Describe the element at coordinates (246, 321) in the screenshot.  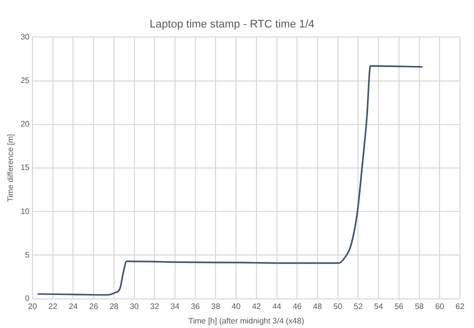
I see `x-axis-title: Time [h] (after midnight 3/4 (x48)` at that location.